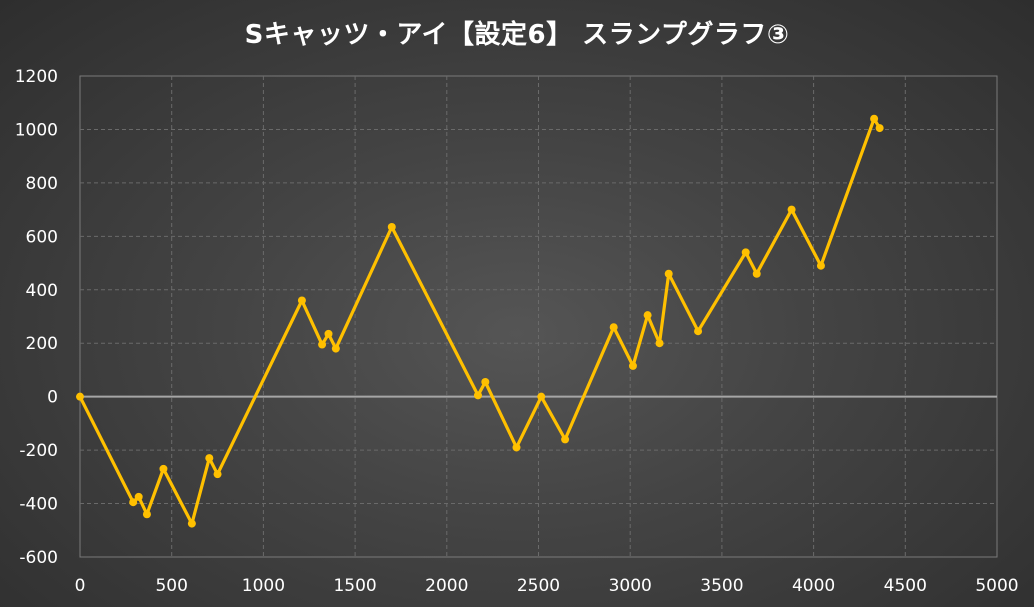  Describe the element at coordinates (517, 35) in the screenshot. I see `chart-title: Sキャッツ・アイ【設定6】 スランプグラフ③` at that location.